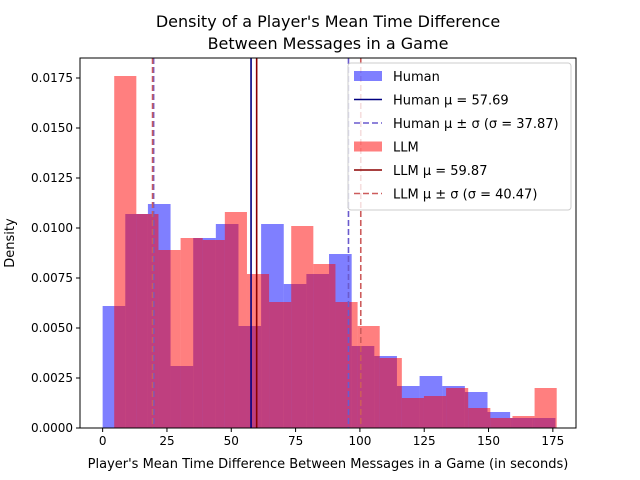  Describe the element at coordinates (52, 378) in the screenshot. I see `y-tick-label: 0.0025` at that location.